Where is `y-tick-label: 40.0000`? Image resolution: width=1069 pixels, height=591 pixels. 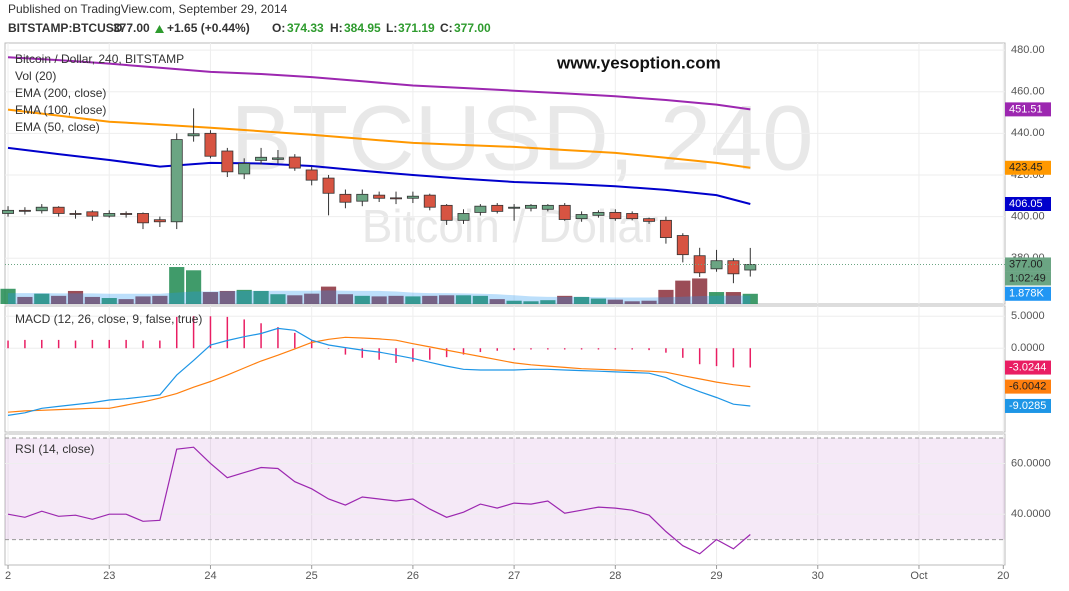
y-tick-label: 40.0000 is located at coordinates (1031, 514).